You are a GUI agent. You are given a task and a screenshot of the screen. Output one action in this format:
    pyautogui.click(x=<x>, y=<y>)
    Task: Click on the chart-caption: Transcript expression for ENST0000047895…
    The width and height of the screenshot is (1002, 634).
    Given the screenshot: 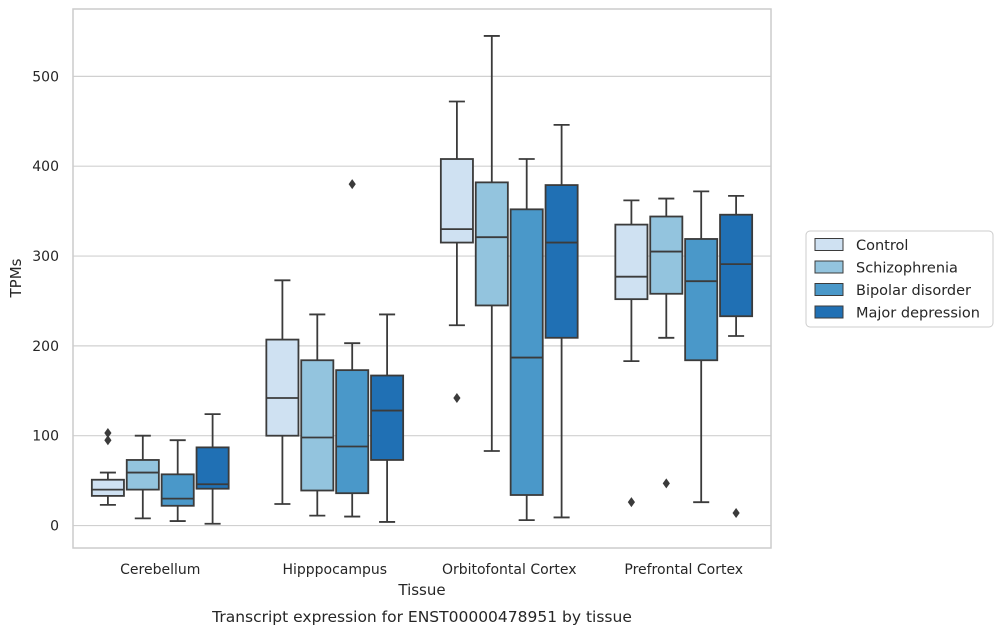 What is the action you would take?
    pyautogui.click(x=421, y=617)
    